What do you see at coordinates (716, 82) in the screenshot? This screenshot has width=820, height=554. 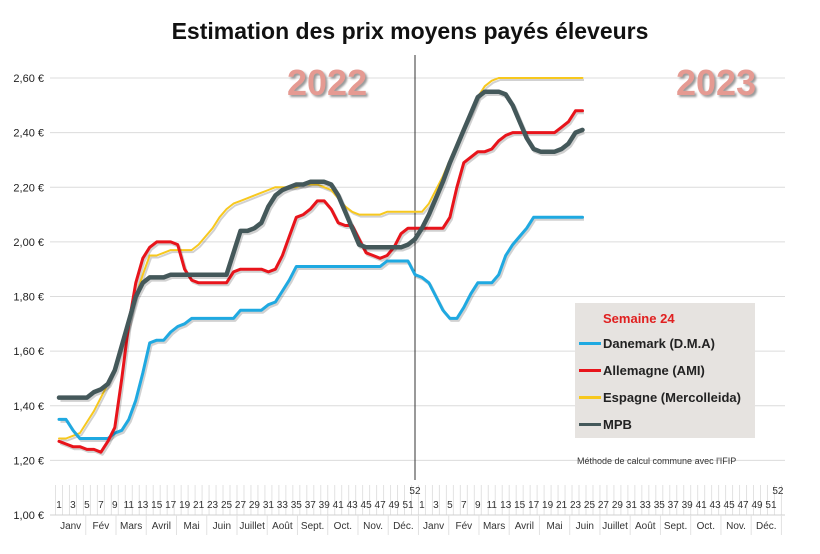 I see `year-label-2023: 2023` at bounding box center [716, 82].